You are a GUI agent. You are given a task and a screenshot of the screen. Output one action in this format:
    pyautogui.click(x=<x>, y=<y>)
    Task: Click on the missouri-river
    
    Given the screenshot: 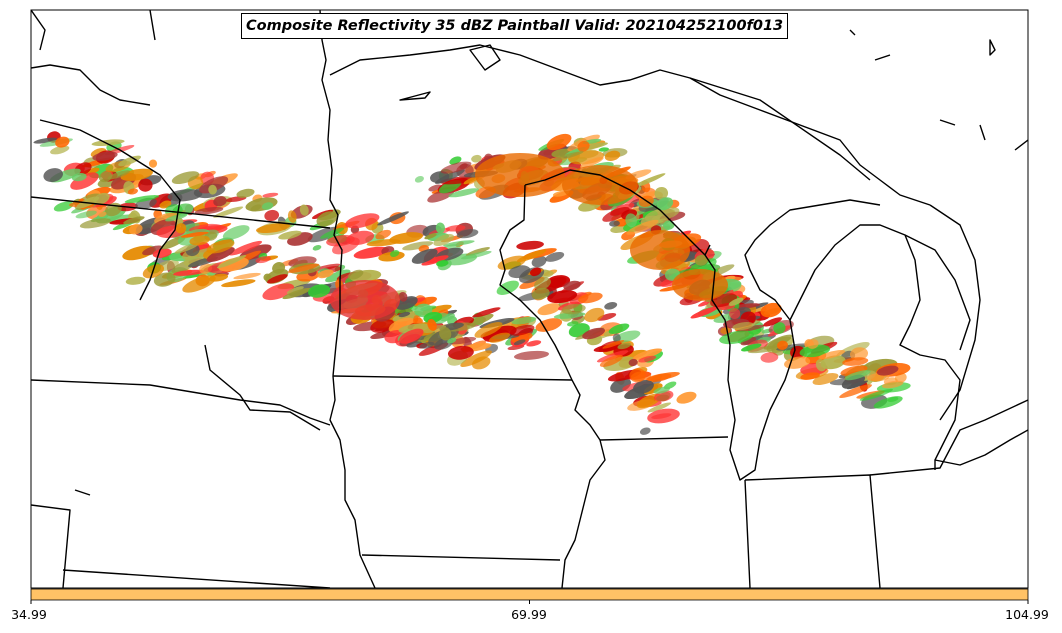 What is the action you would take?
    pyautogui.click(x=110, y=210)
    